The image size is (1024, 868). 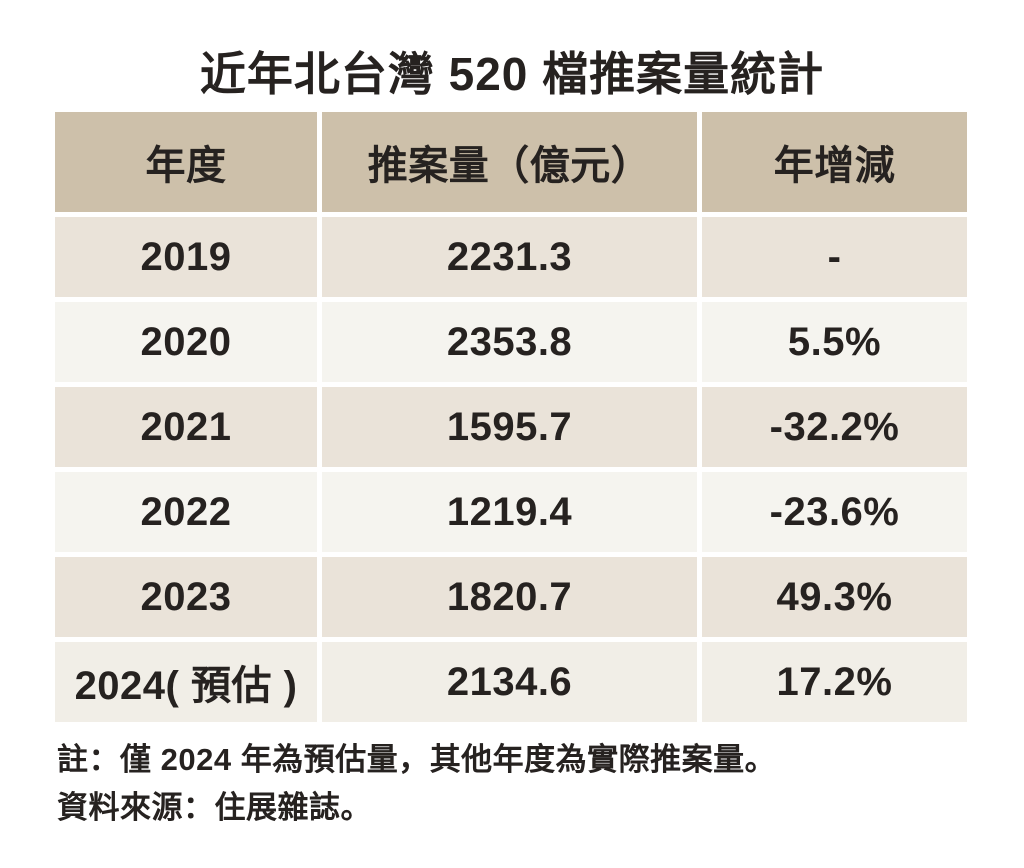 I want to click on header-cell-year: 年度, so click(x=186, y=162).